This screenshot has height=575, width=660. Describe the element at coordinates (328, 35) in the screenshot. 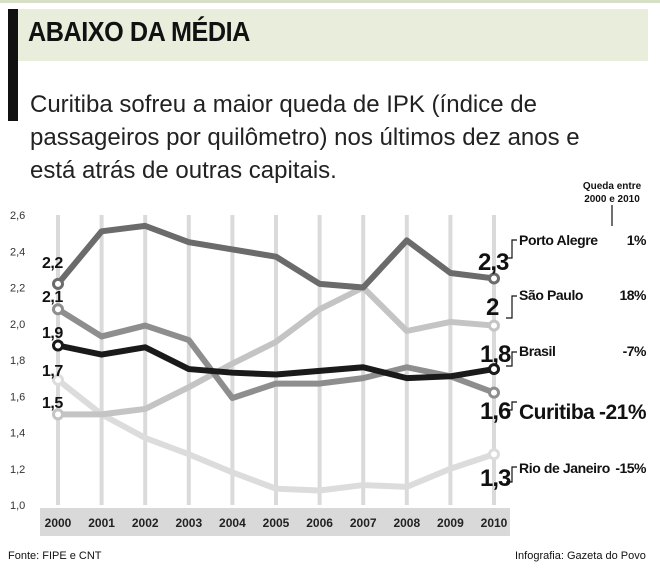

I see `title-bar` at that location.